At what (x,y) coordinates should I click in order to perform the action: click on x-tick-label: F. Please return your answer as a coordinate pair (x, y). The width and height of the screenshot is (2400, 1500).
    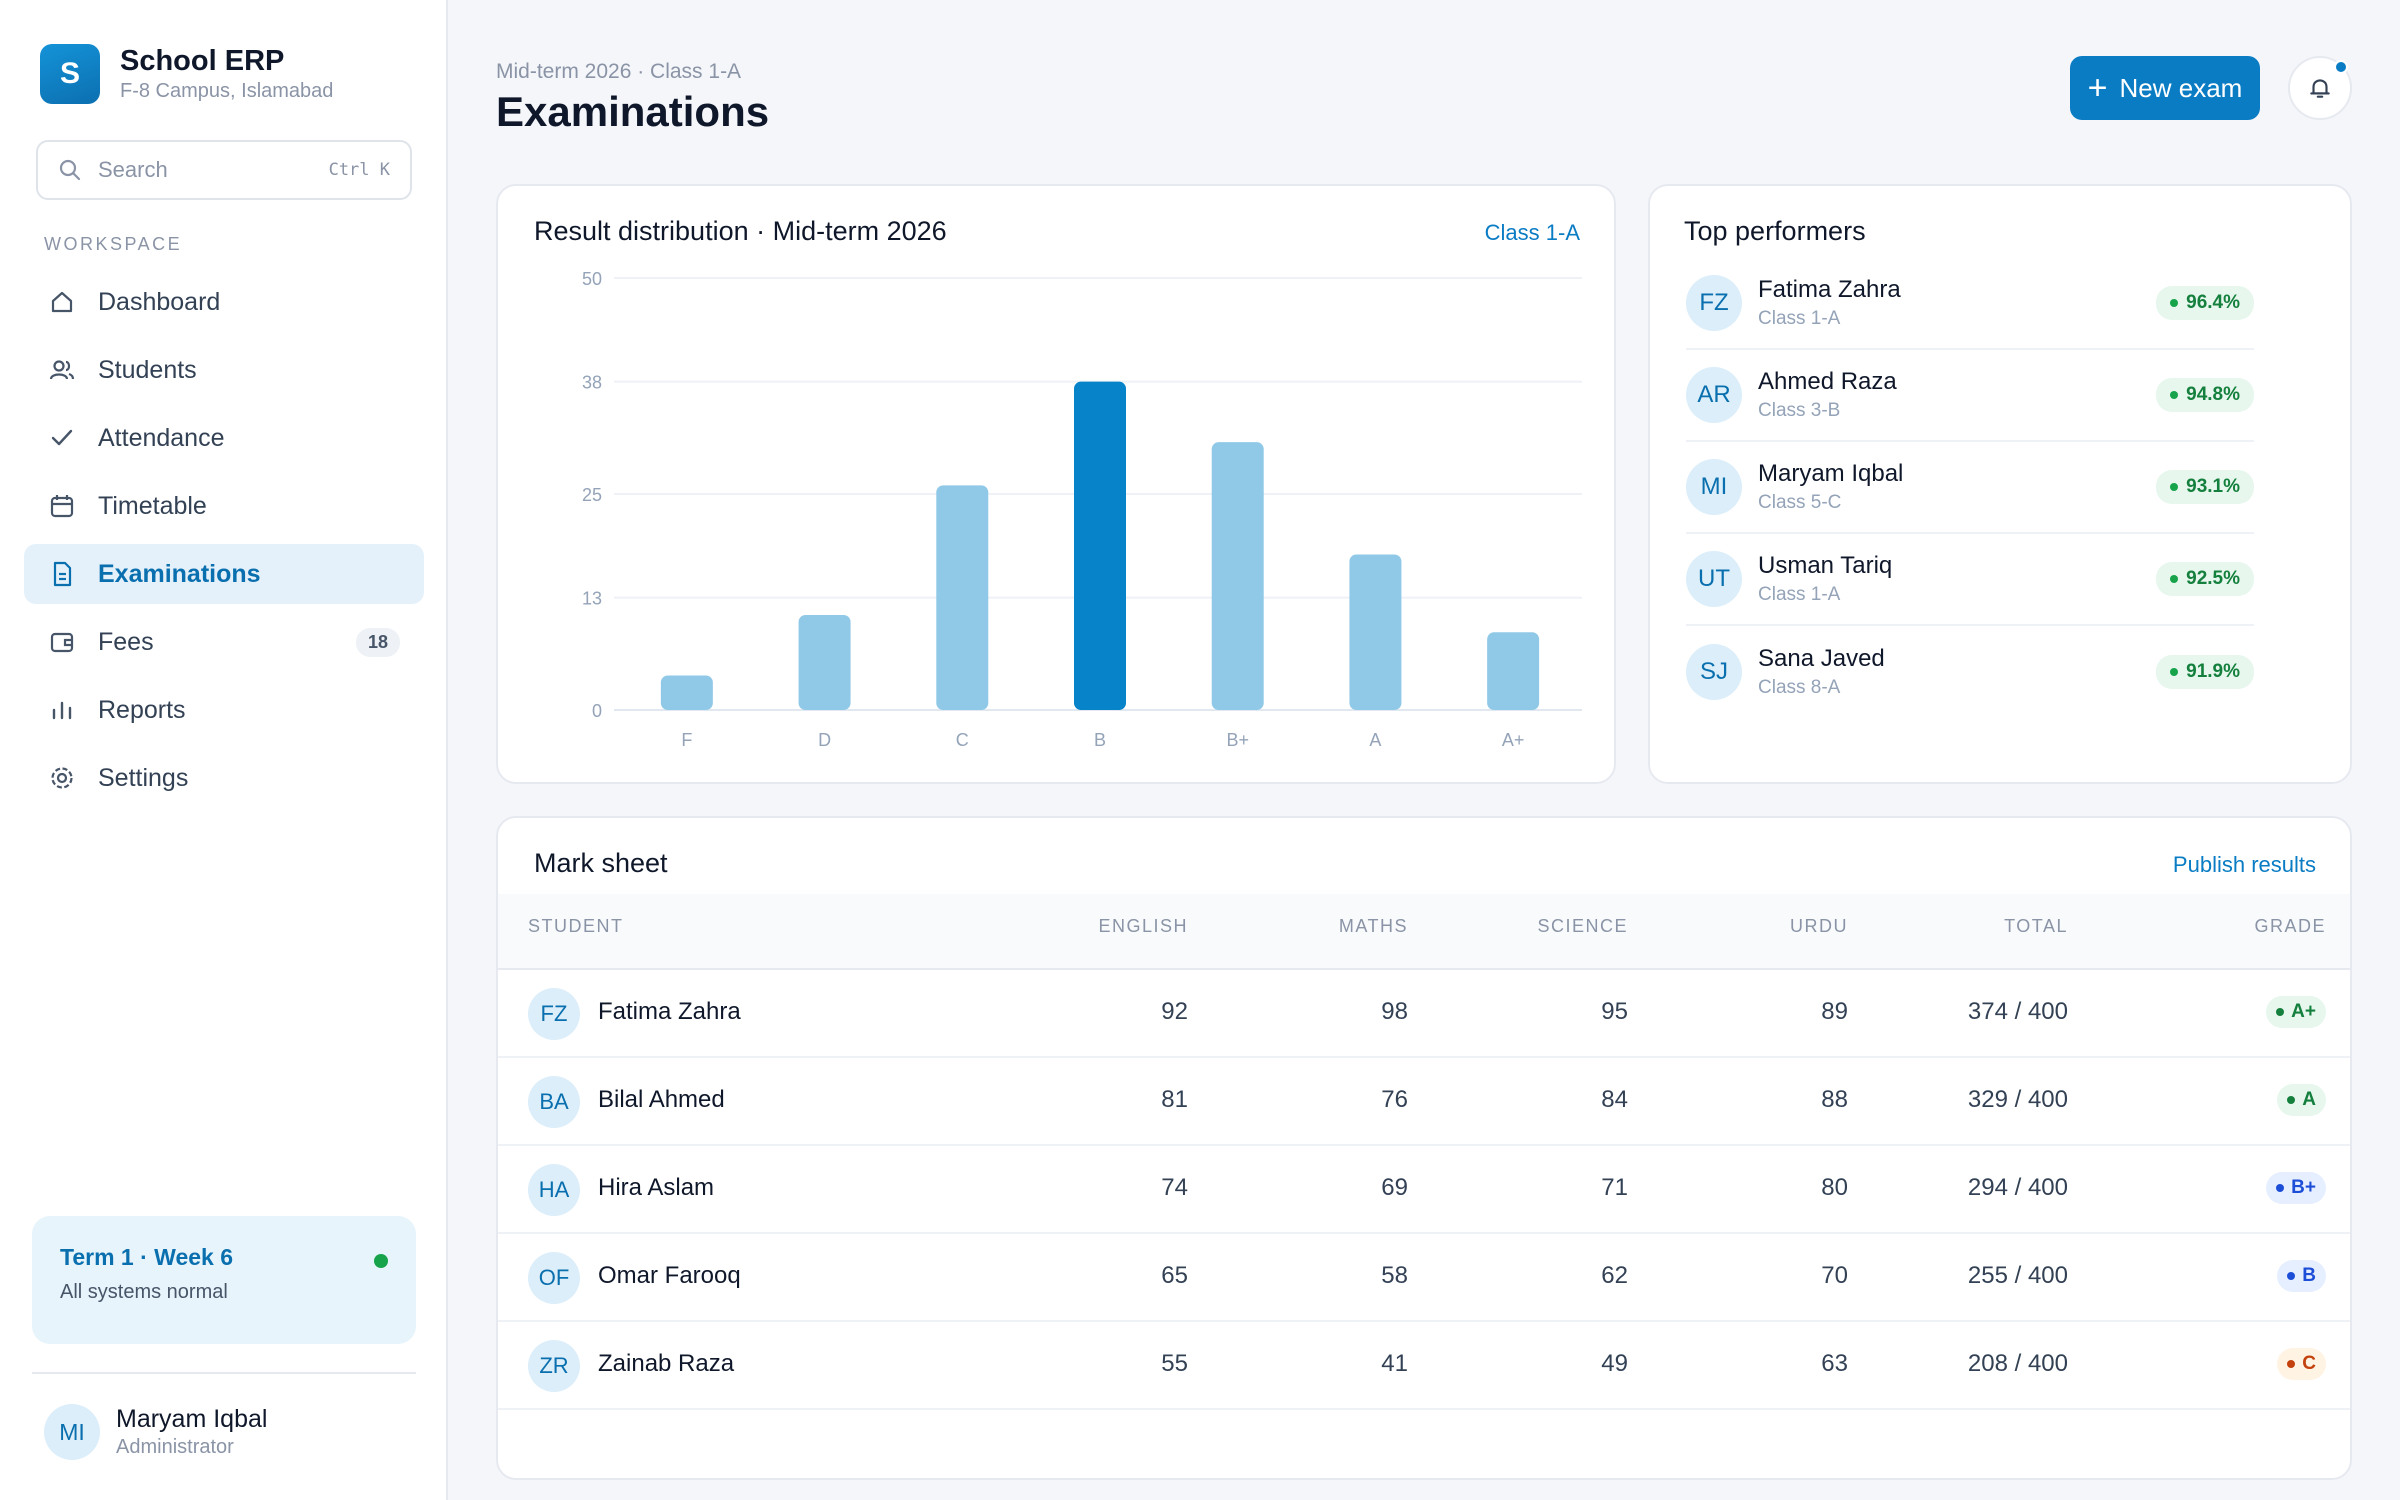
    Looking at the image, I should click on (686, 740).